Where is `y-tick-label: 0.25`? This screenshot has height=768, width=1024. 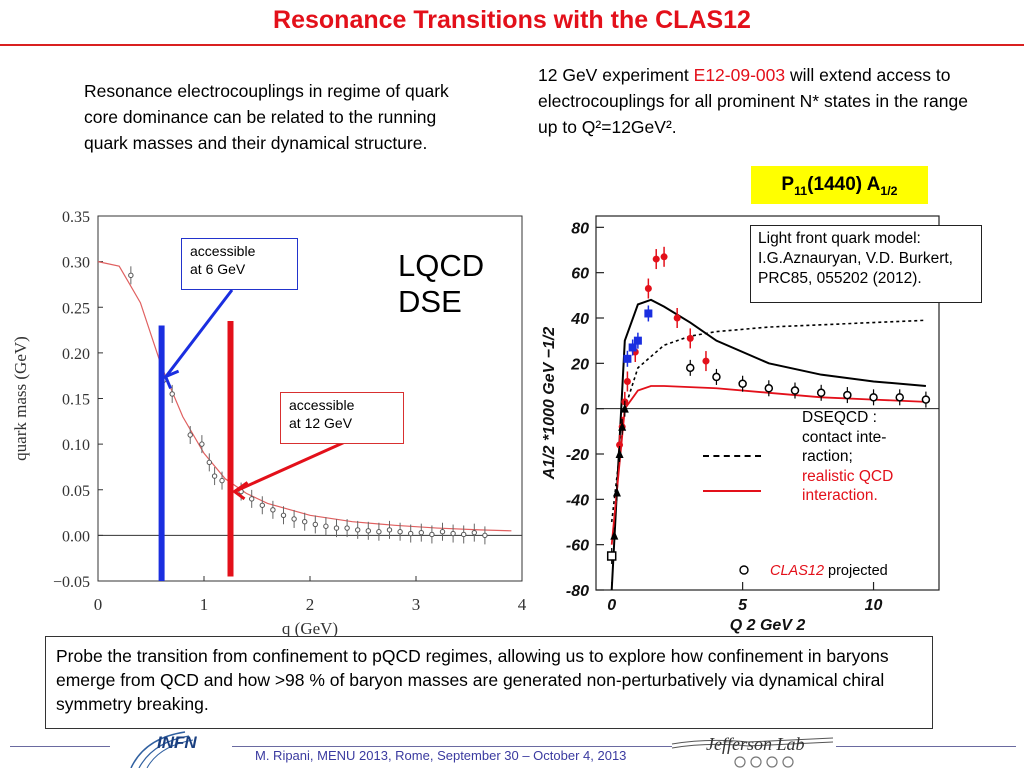 y-tick-label: 0.25 is located at coordinates (76, 308).